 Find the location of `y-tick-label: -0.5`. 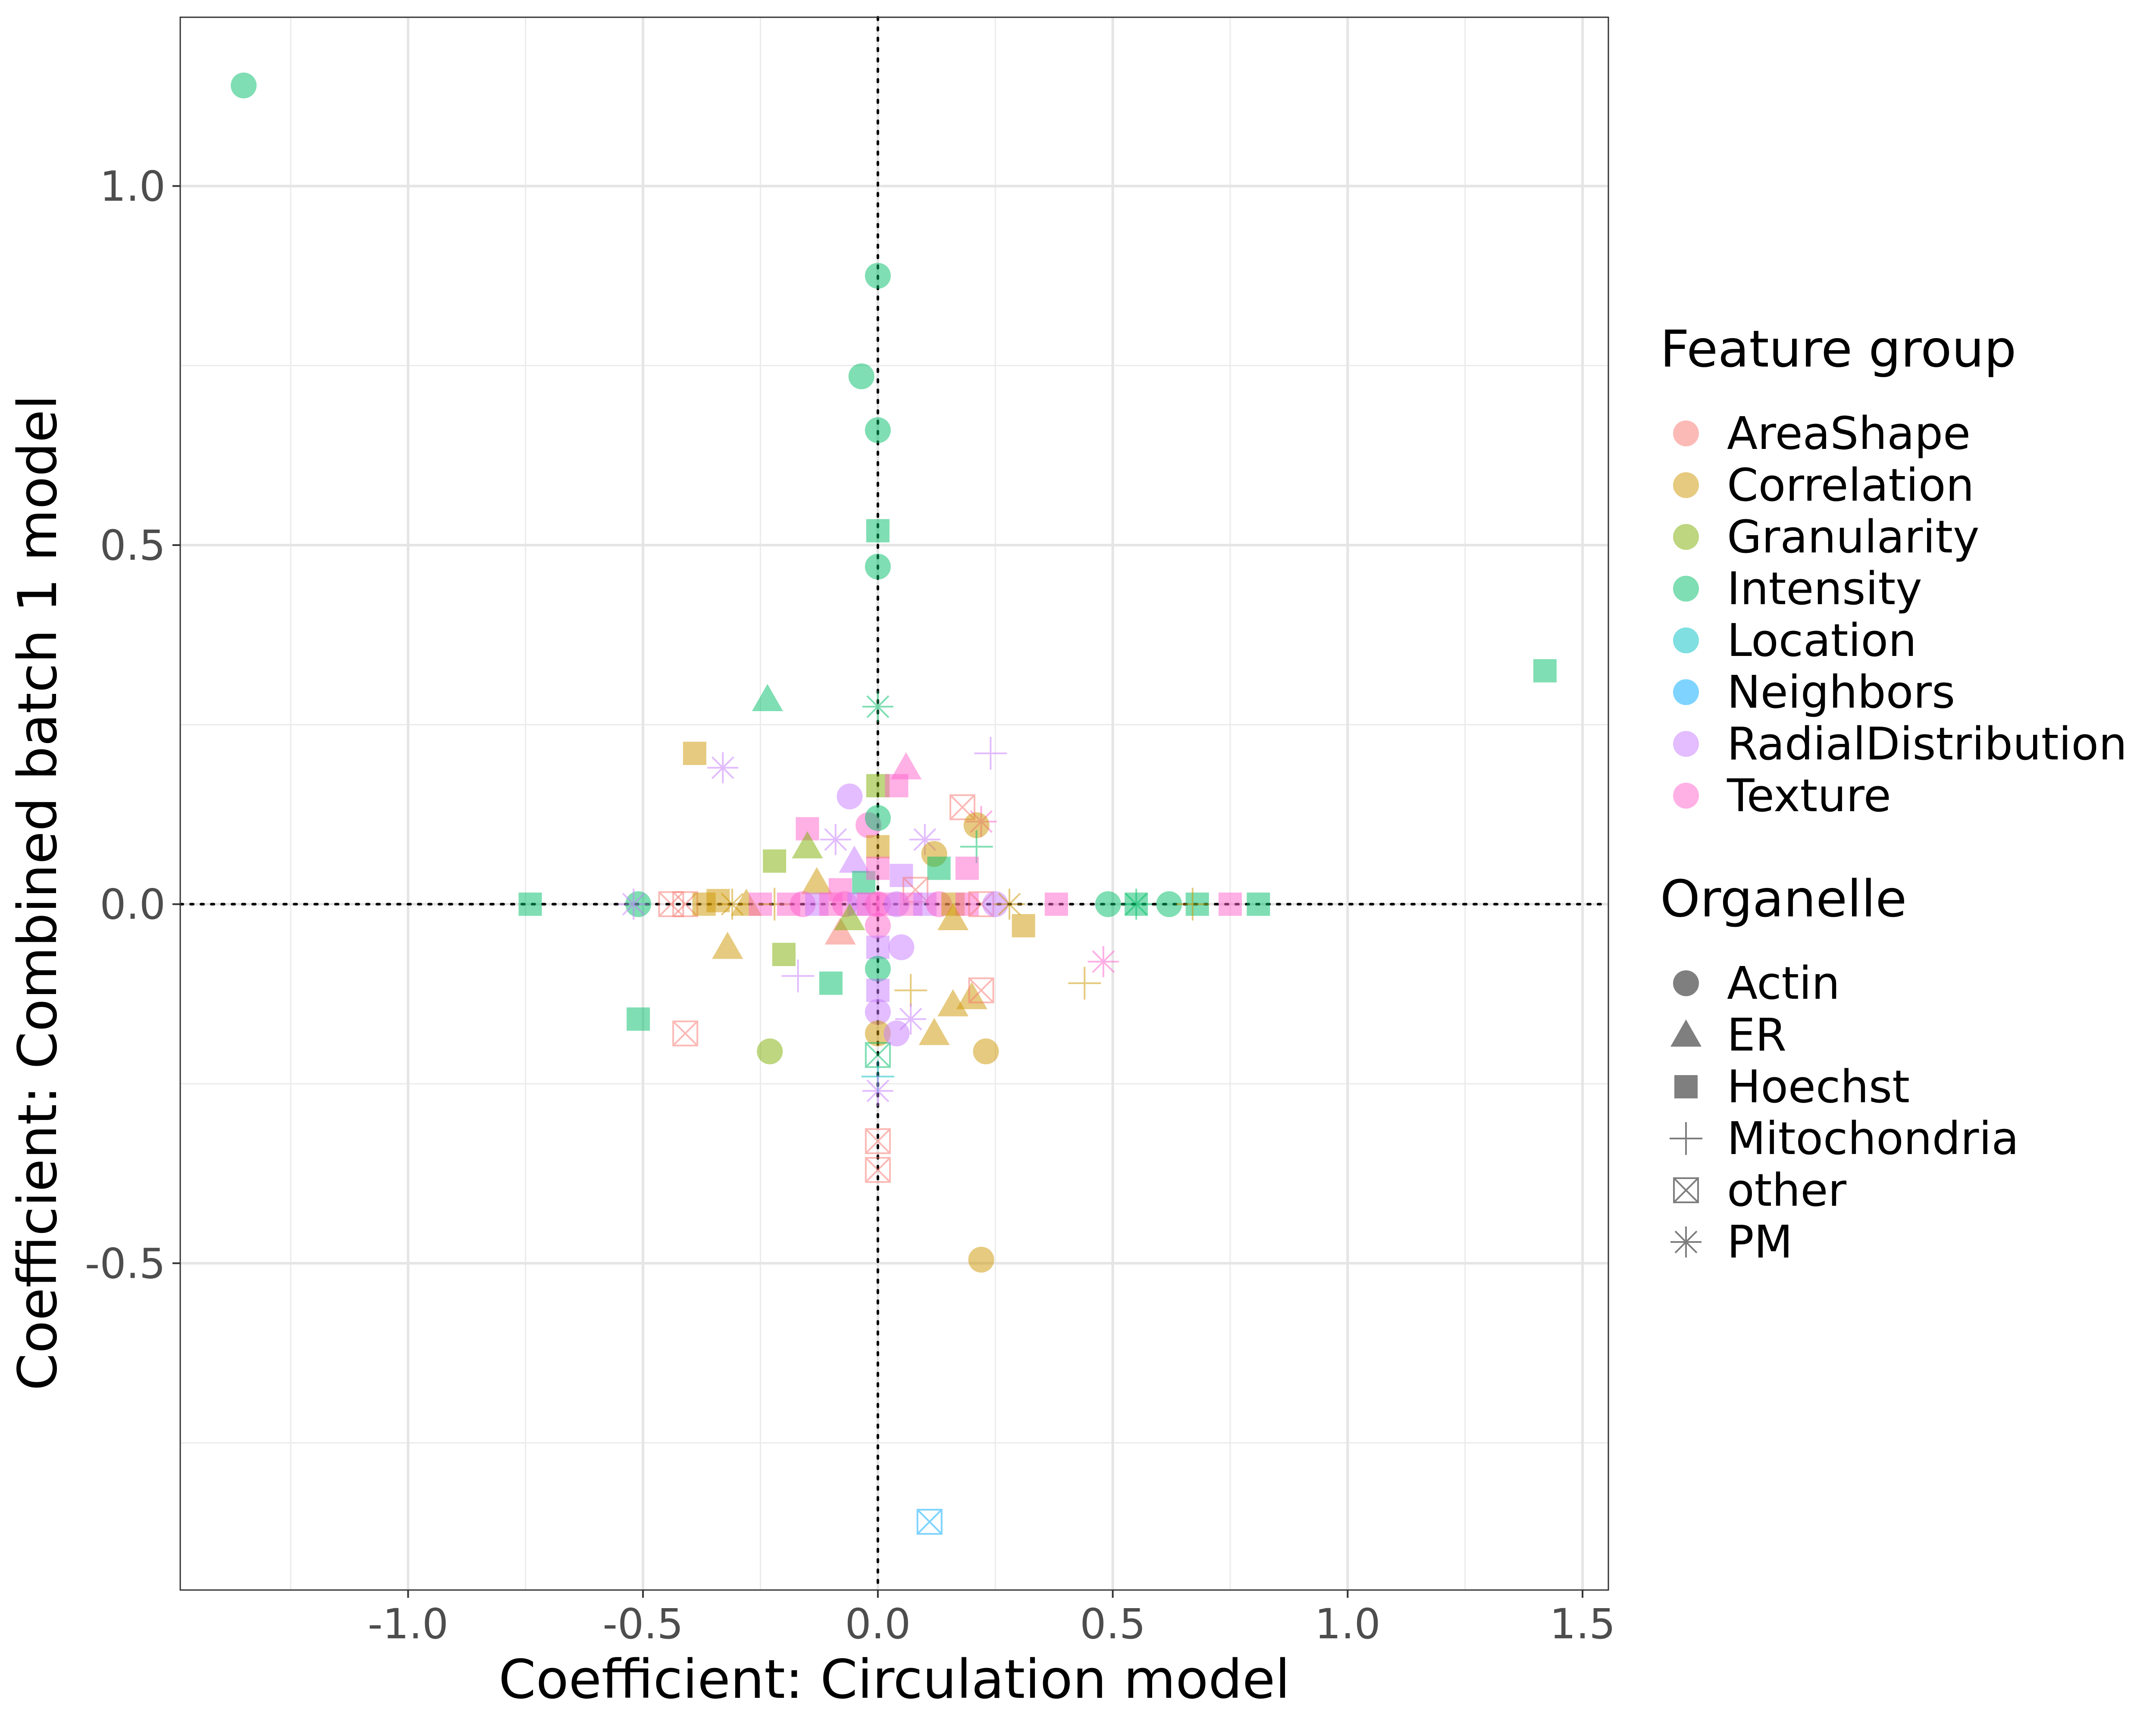

y-tick-label: -0.5 is located at coordinates (125, 1263).